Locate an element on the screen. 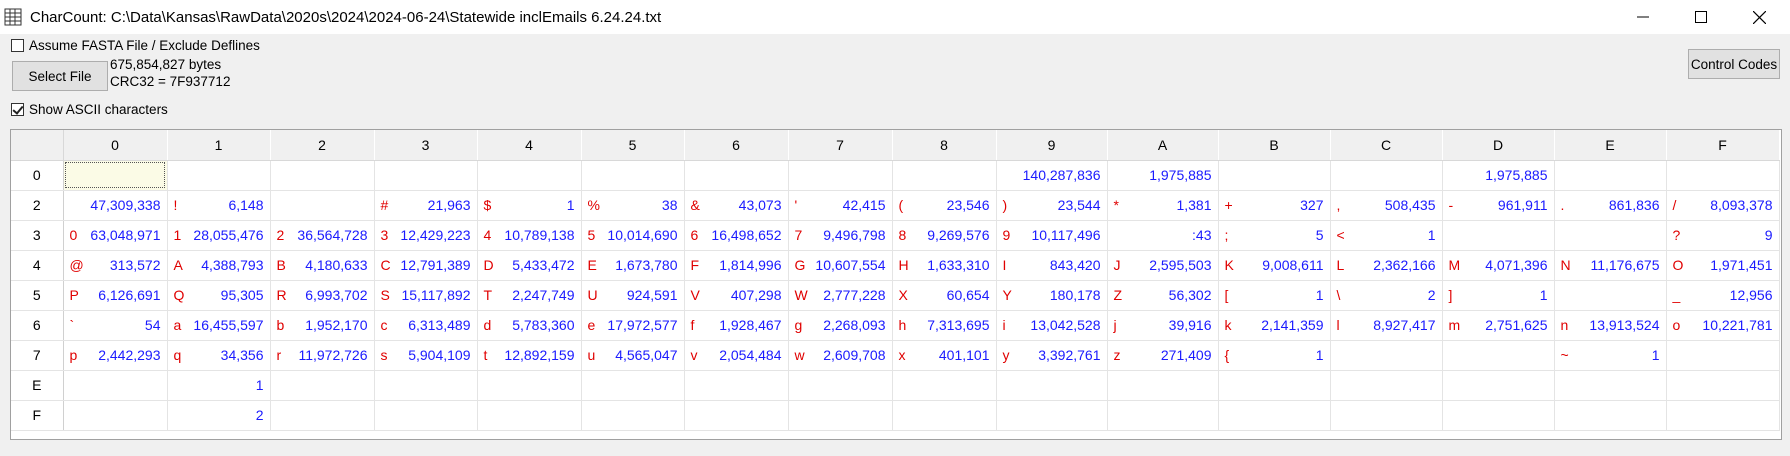  grid-cell: m 2,751,625 is located at coordinates (1498, 325).